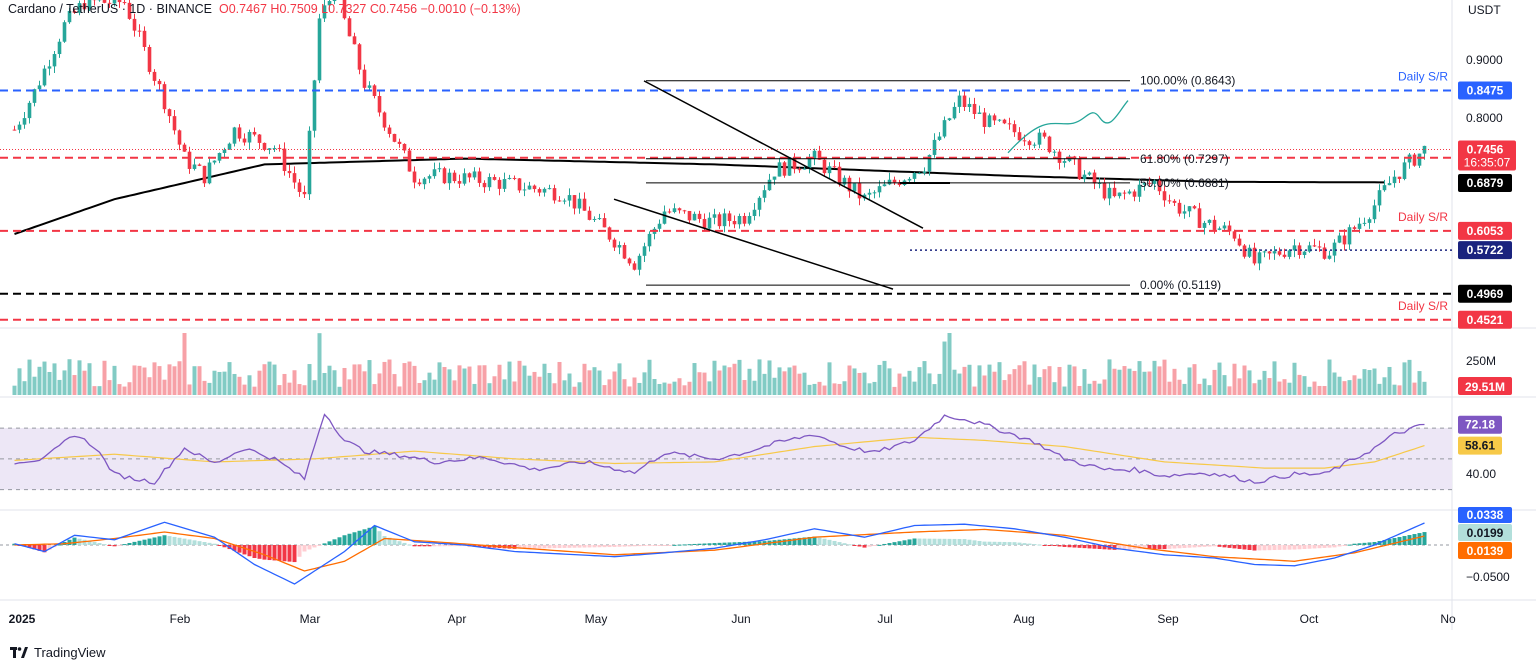 This screenshot has height=671, width=1536. I want to click on symbol-title: Cardano / TetherUS · 1D · BINANCE, so click(110, 9).